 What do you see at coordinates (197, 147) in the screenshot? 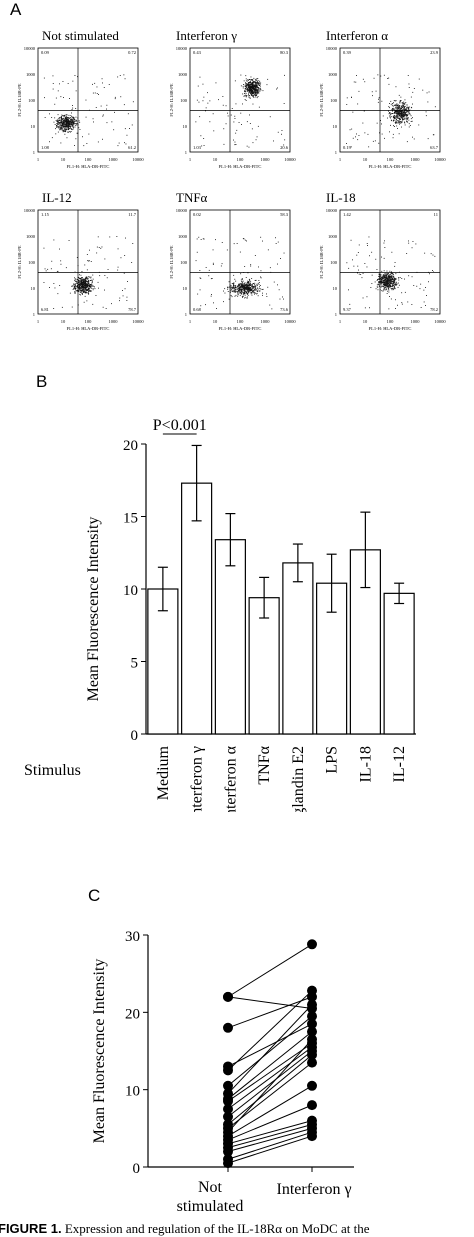
I see `quadrant-ll-label: 1.03` at bounding box center [197, 147].